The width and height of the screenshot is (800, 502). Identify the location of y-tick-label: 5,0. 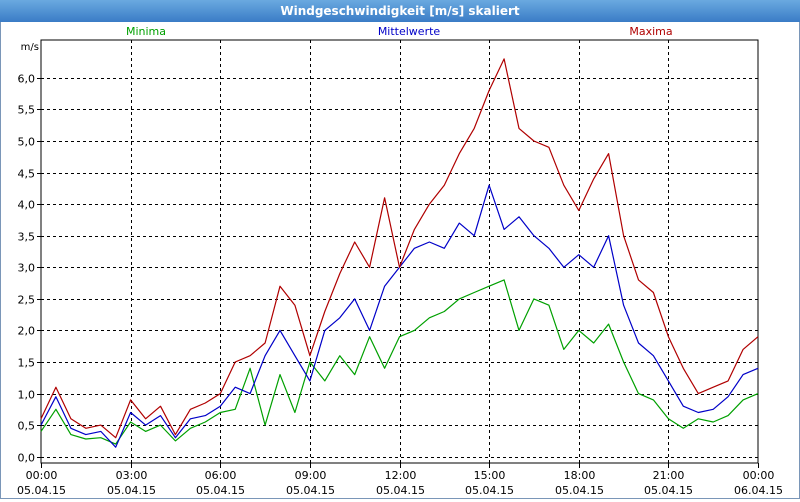
(27, 142).